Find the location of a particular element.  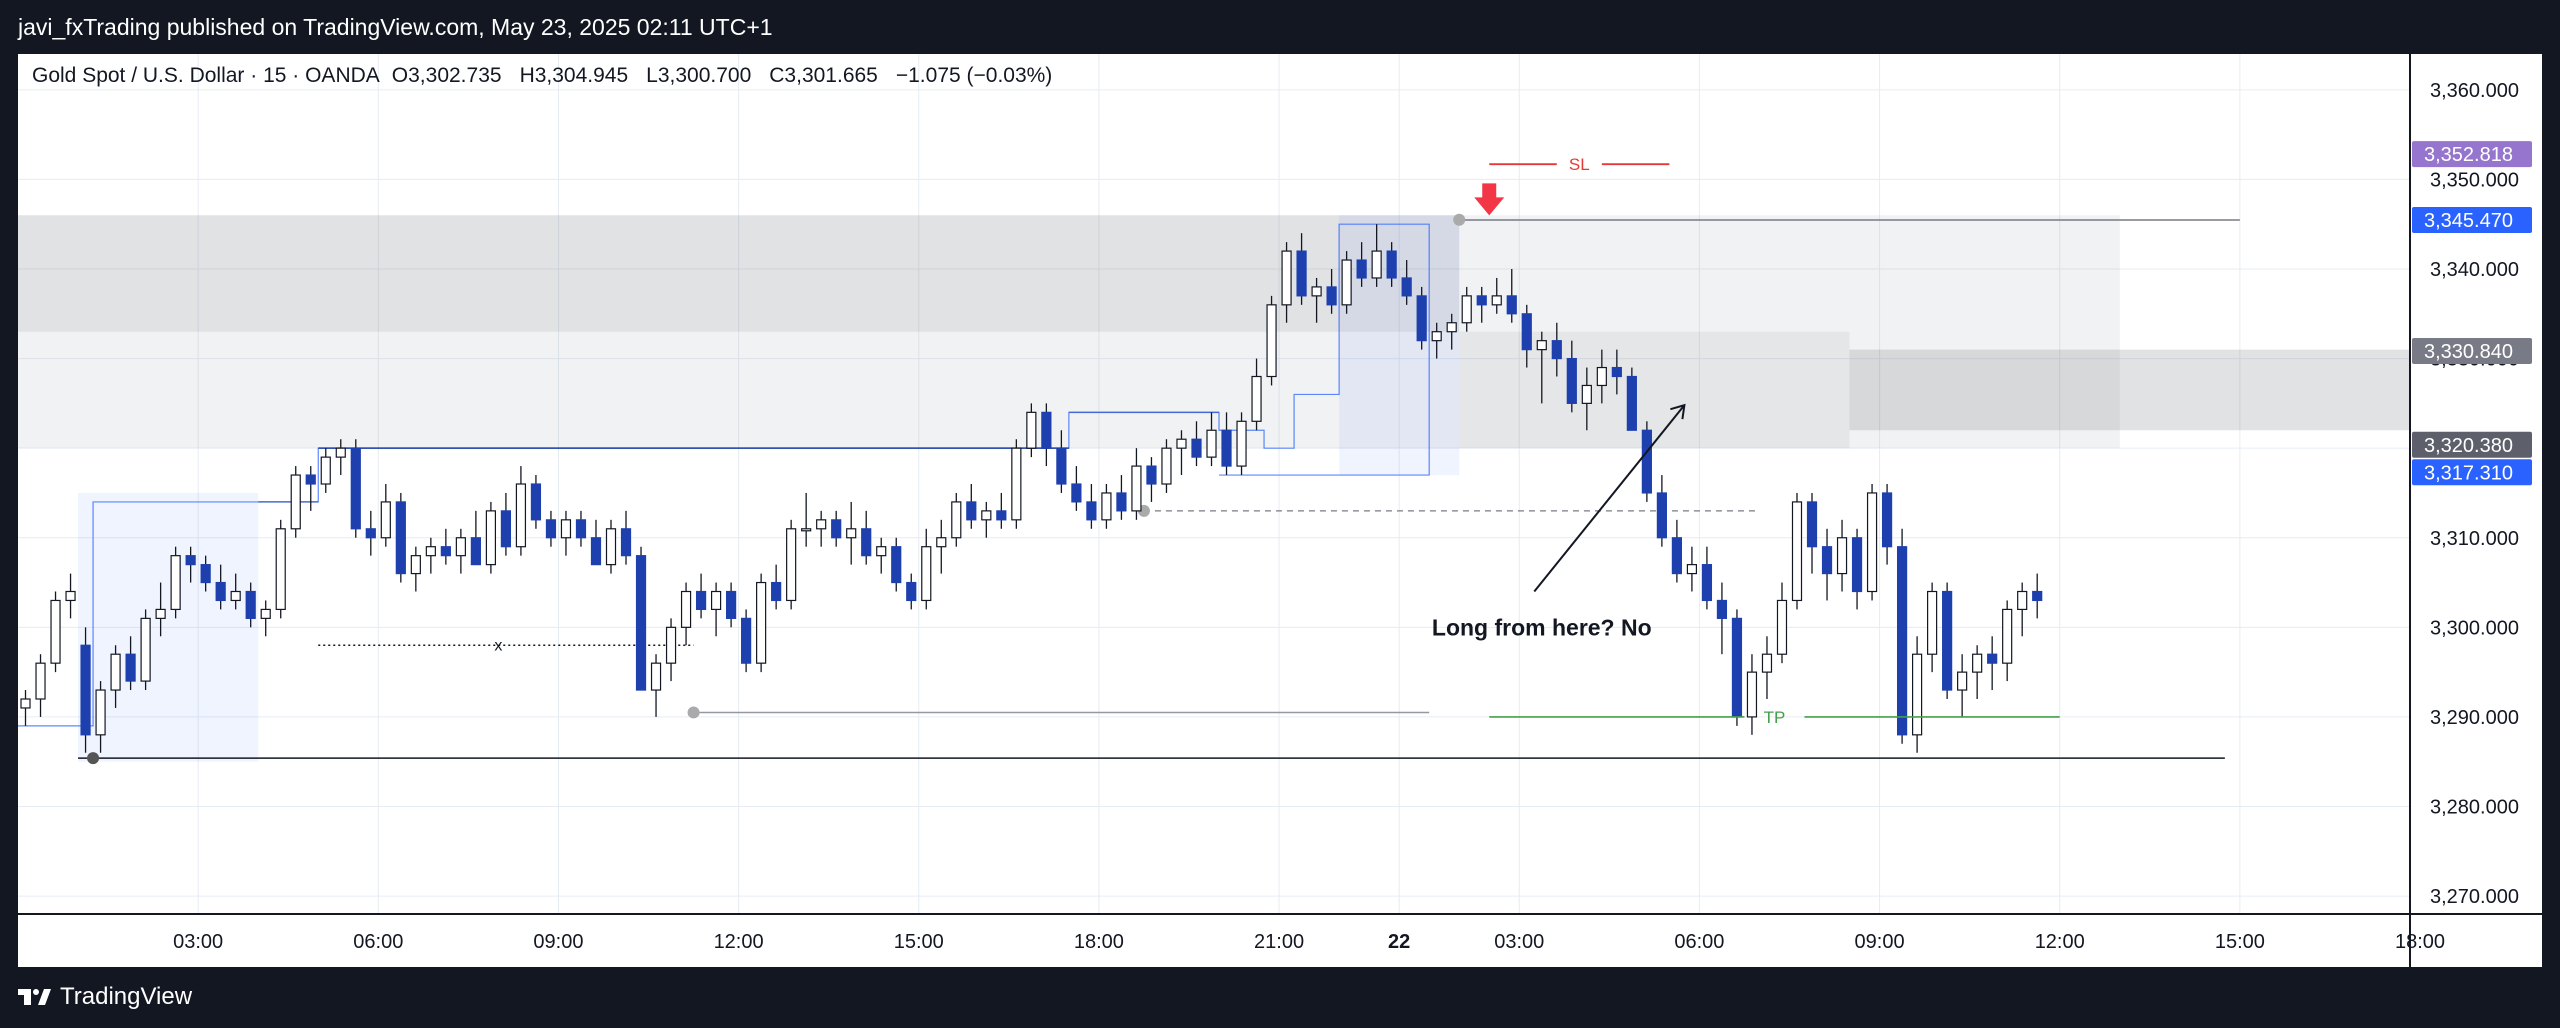

time-tick-label: 12:00 is located at coordinates (2060, 942).